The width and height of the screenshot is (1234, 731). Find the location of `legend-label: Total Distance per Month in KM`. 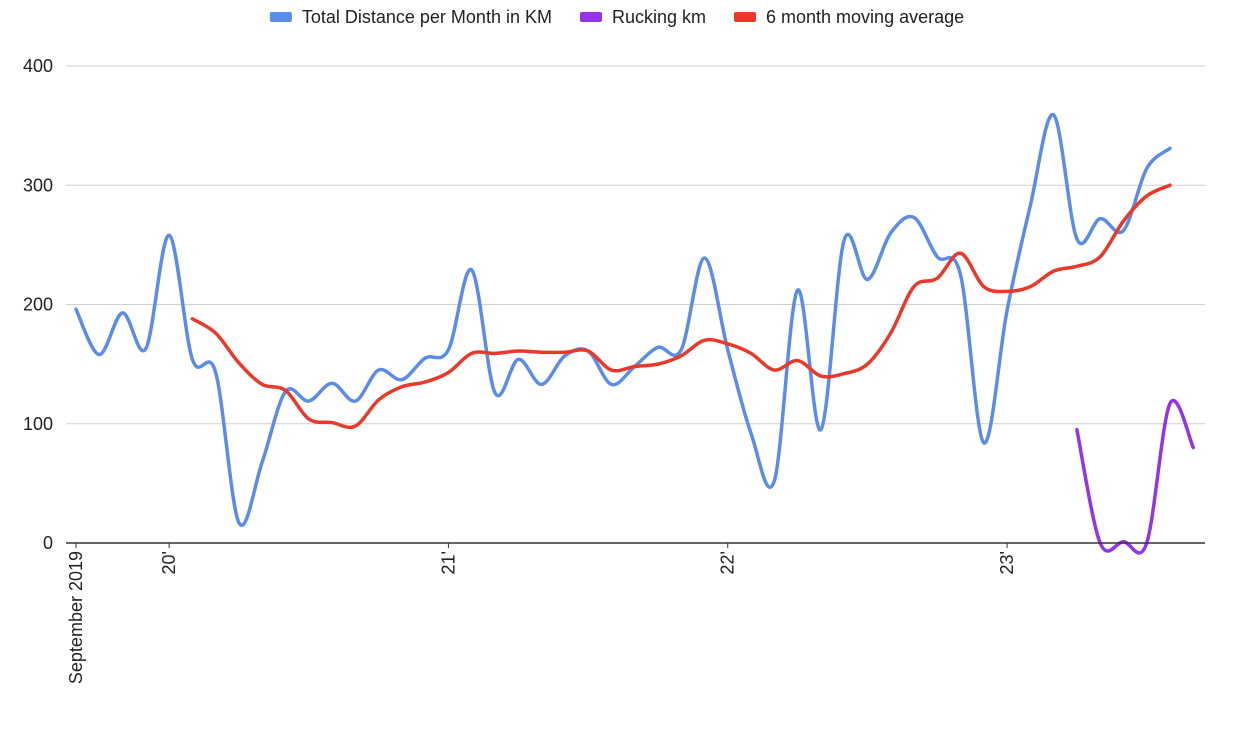

legend-label: Total Distance per Month in KM is located at coordinates (427, 17).